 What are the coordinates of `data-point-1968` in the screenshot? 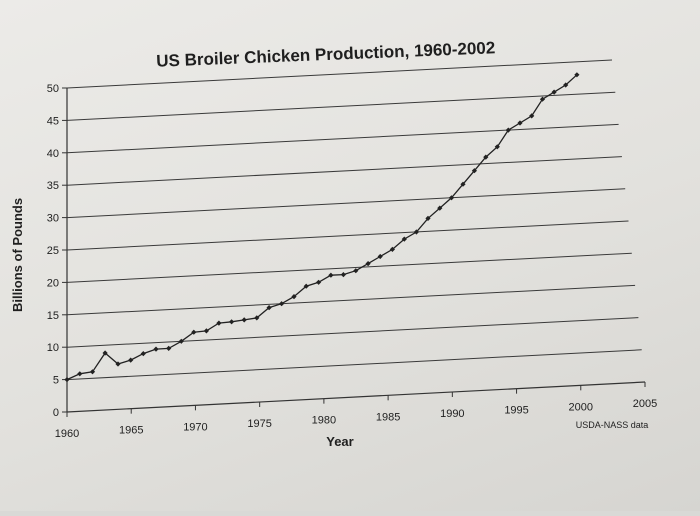 It's located at (169, 348).